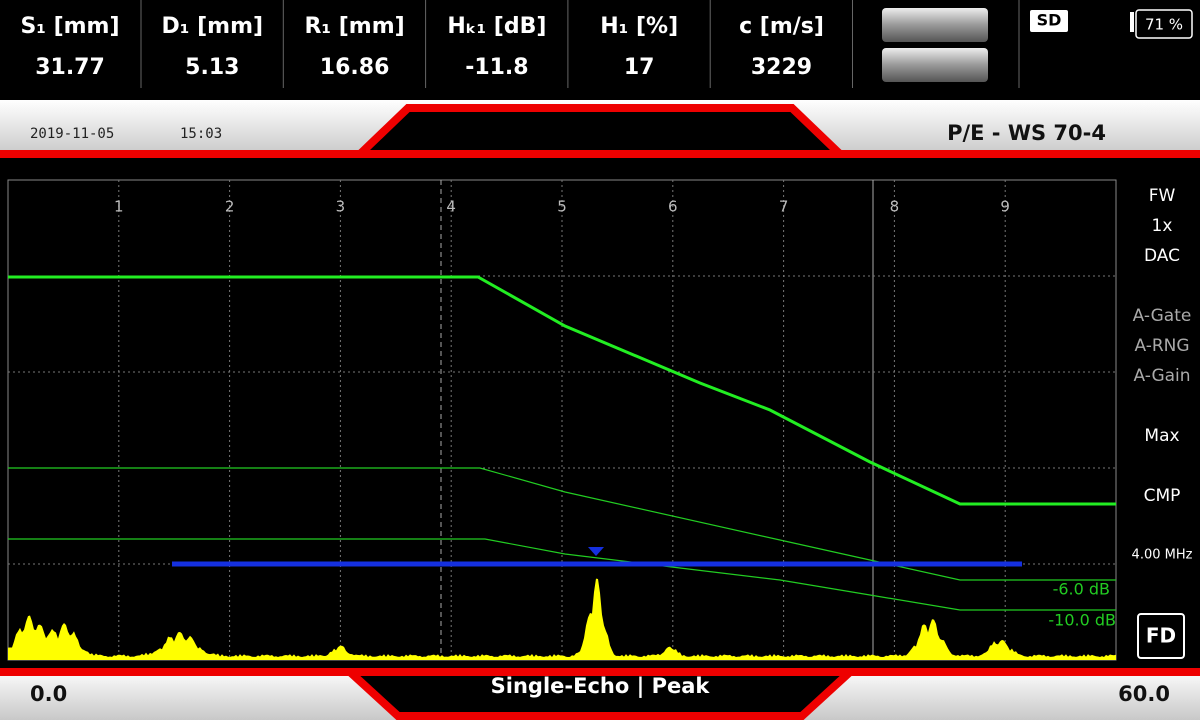  Describe the element at coordinates (119, 207) in the screenshot. I see `grid-label: 1` at that location.